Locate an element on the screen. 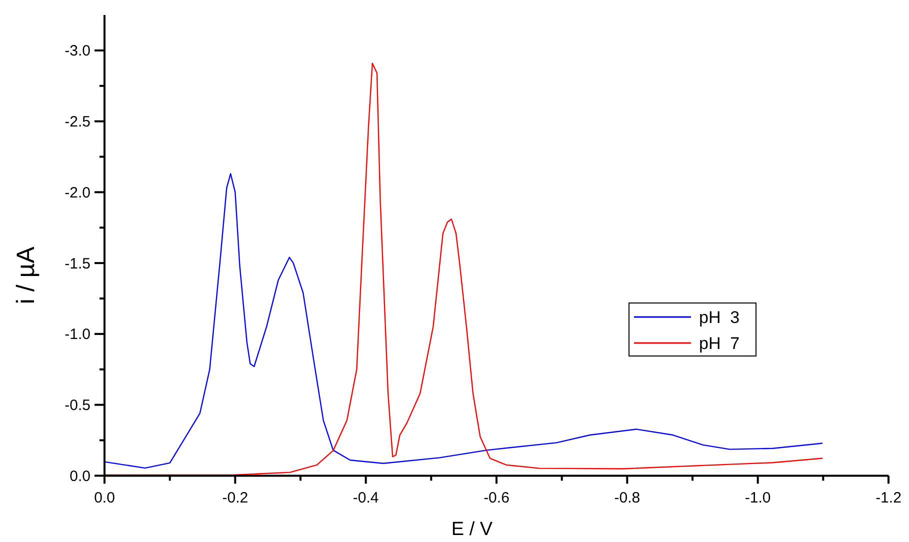 This screenshot has height=542, width=909. x-tick-label: -0.6 is located at coordinates (497, 498).